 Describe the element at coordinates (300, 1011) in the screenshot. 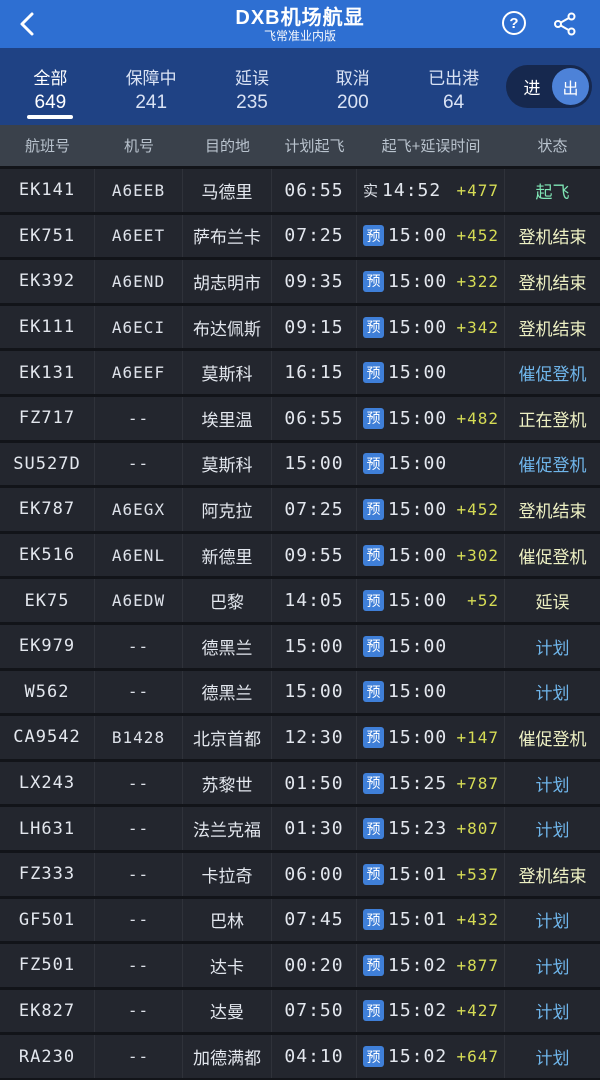

I see `flight-row: EK827 -- 达曼 07:50 预 15:02 +427 计划` at that location.